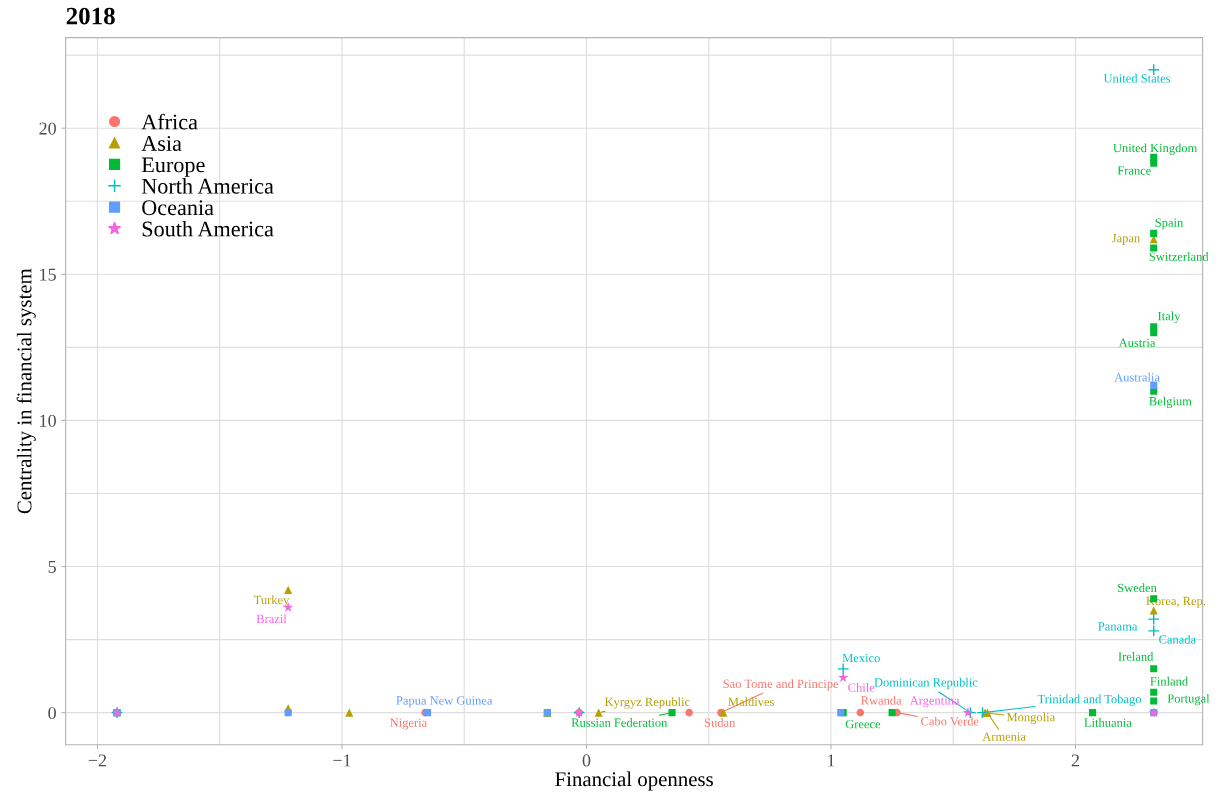  What do you see at coordinates (1075, 760) in the screenshot?
I see `x-tick-label: 2` at bounding box center [1075, 760].